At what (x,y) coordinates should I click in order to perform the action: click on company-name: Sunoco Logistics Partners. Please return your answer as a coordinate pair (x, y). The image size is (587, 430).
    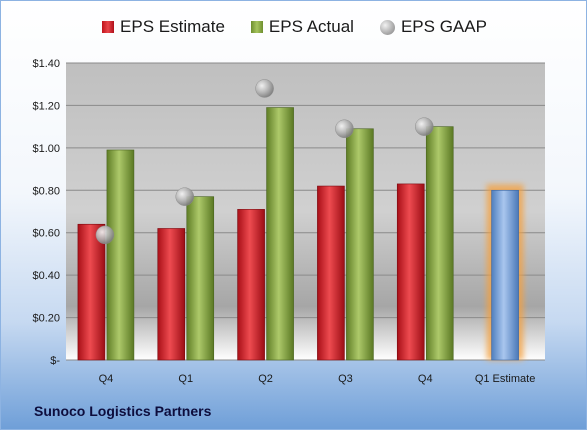
    Looking at the image, I should click on (123, 411).